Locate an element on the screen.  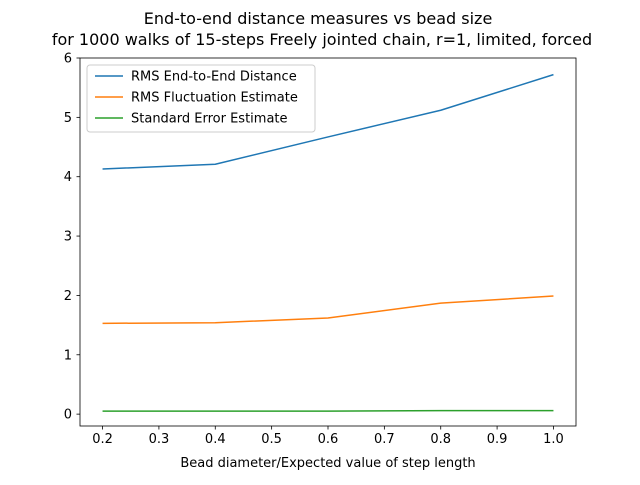
legend-label-2: Standard Error Estimate is located at coordinates (209, 119).